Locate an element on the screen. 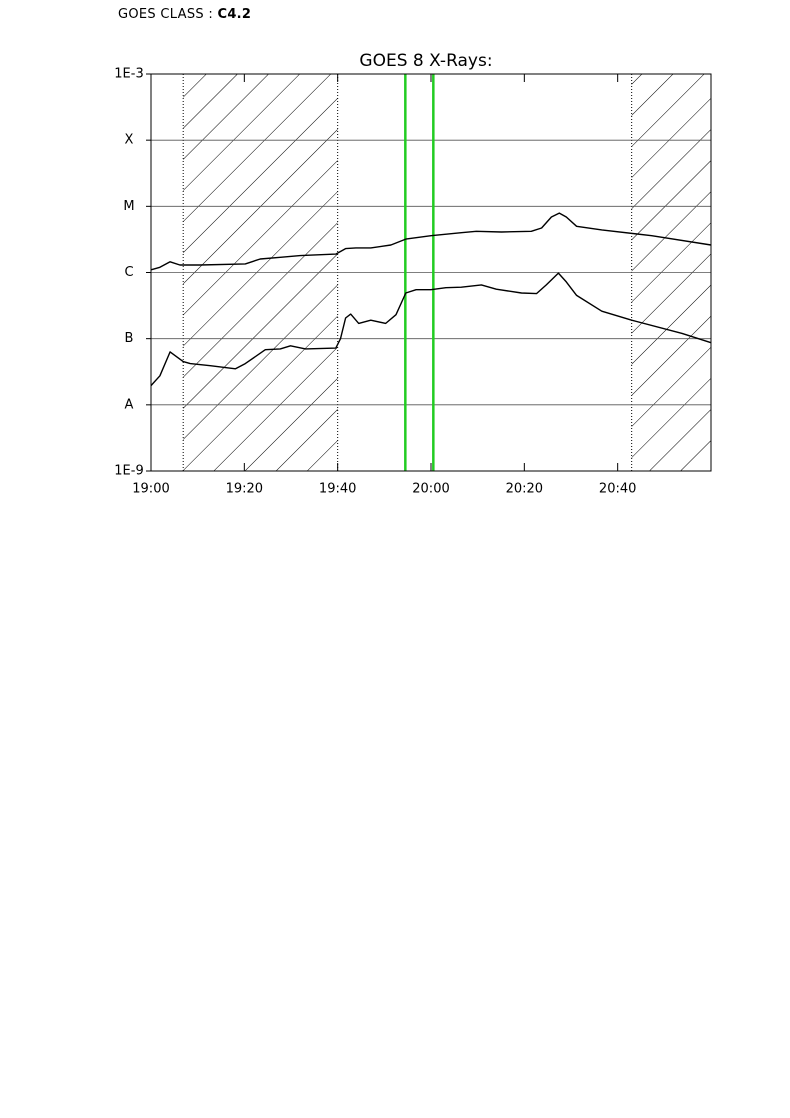  header-label: GOES CLASS : is located at coordinates (166, 14).